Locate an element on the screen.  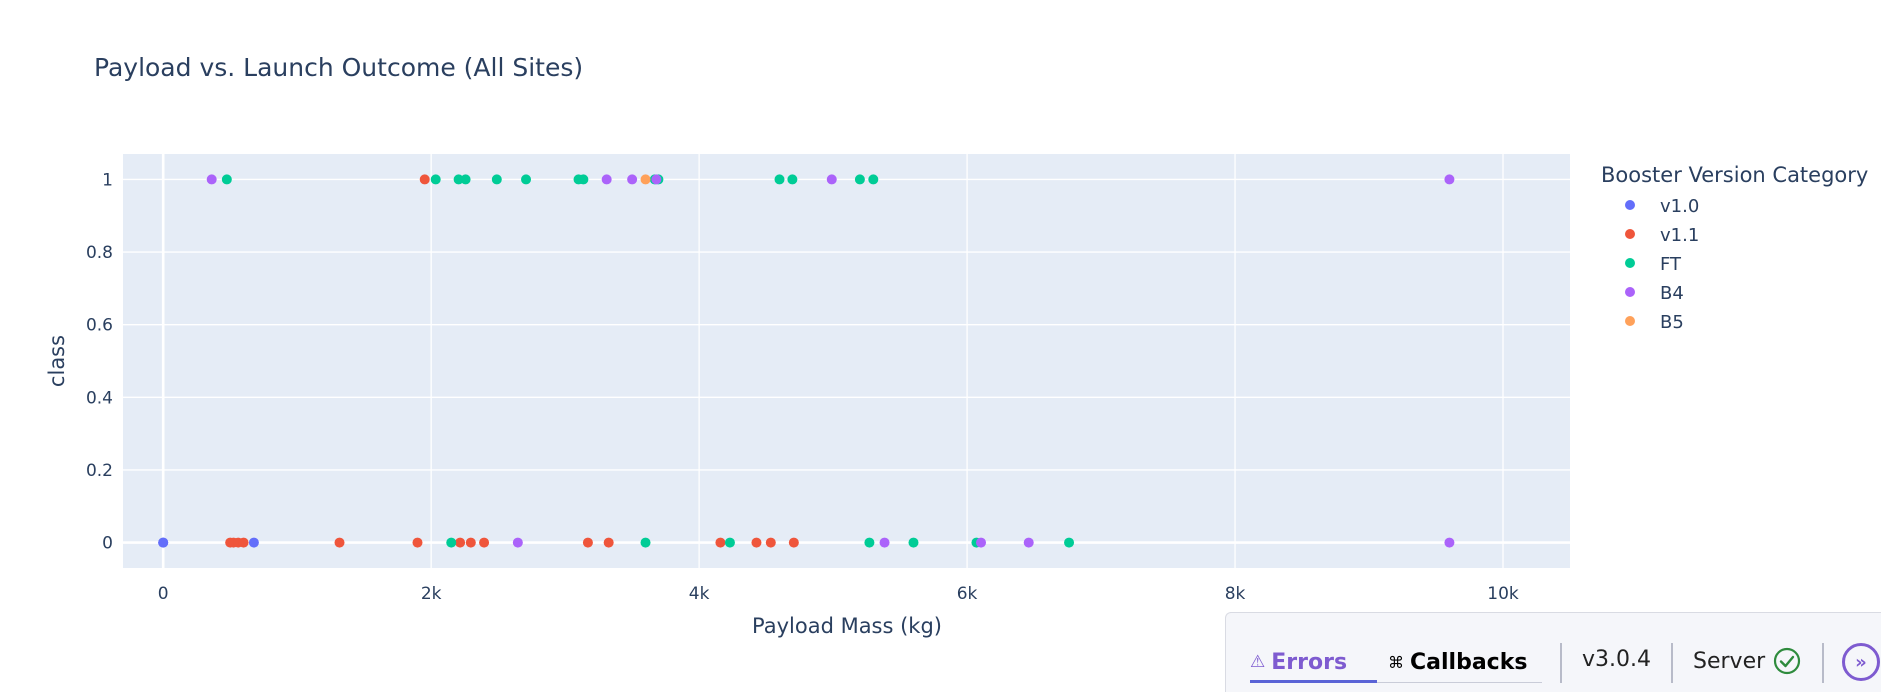
x-tick-label: 6k is located at coordinates (967, 594).